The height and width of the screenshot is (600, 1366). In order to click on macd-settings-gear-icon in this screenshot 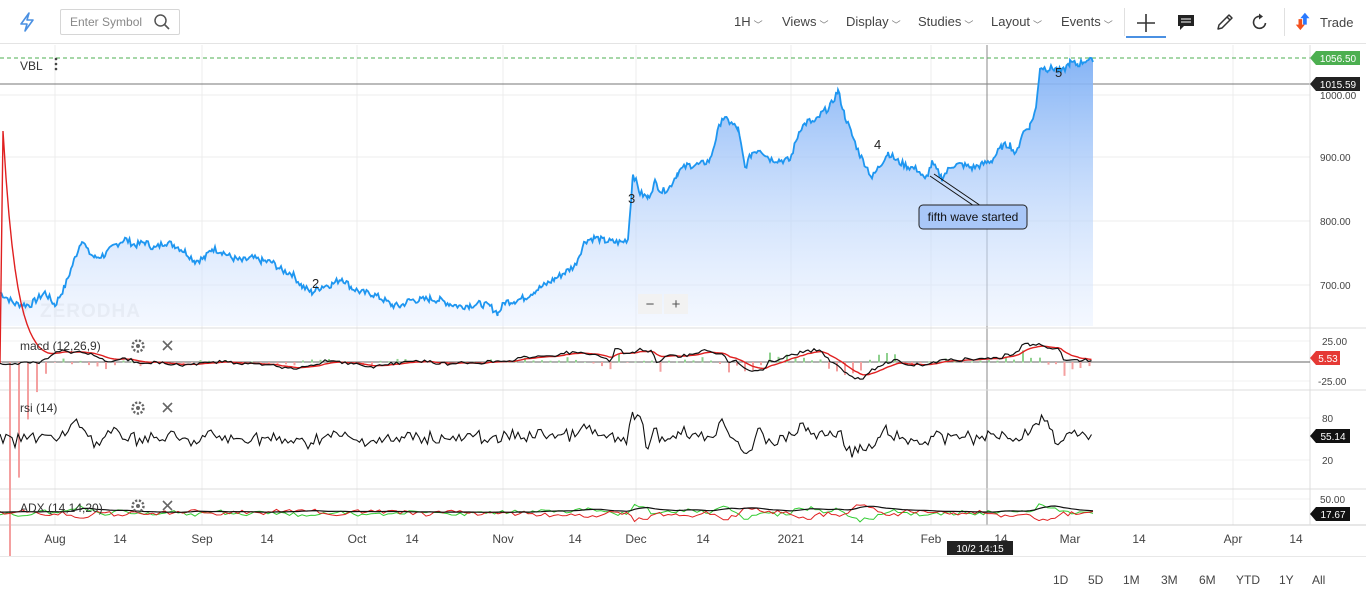, I will do `click(138, 346)`.